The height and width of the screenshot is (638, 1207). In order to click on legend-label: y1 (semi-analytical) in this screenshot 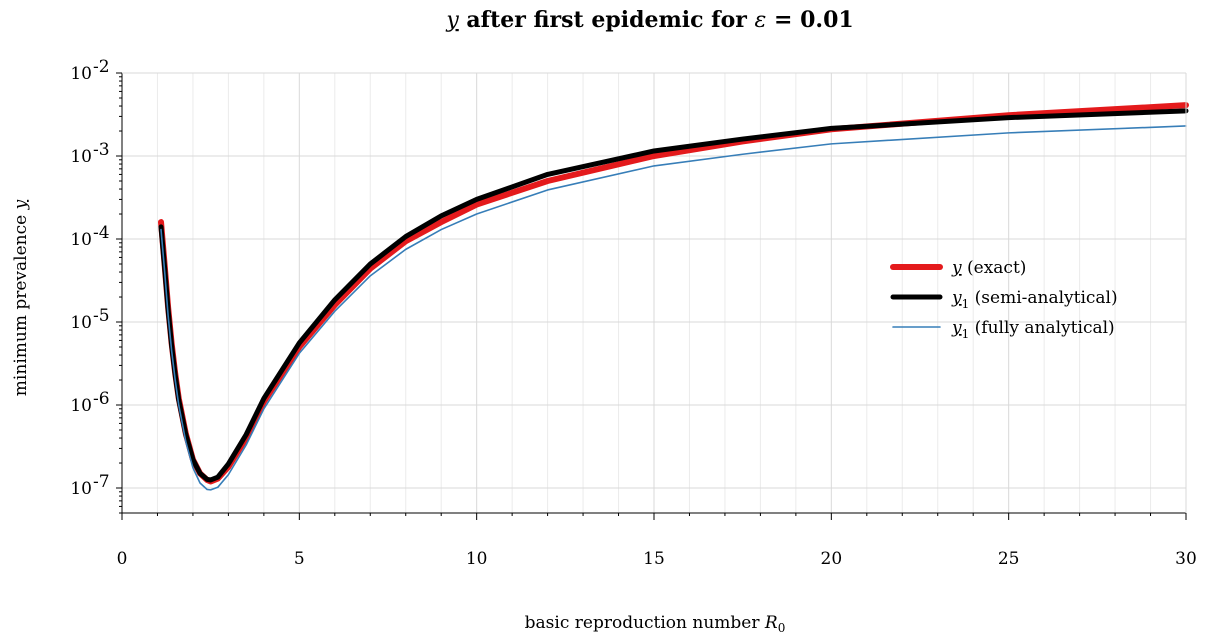, I will do `click(1034, 299)`.